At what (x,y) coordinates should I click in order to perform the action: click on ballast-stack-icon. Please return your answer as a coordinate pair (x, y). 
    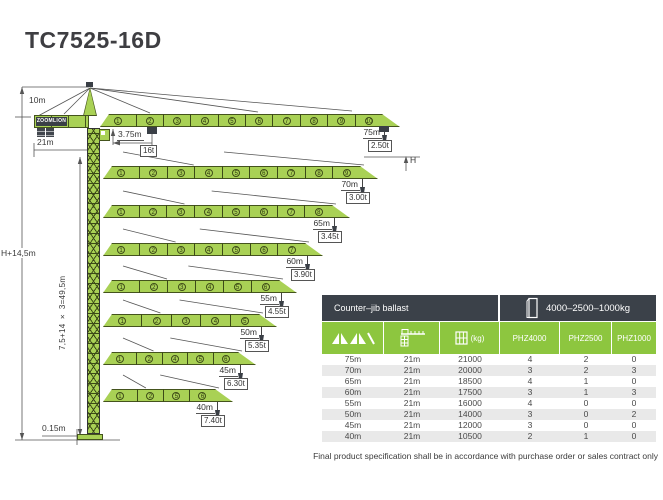
    Looking at the image, I should click on (461, 338).